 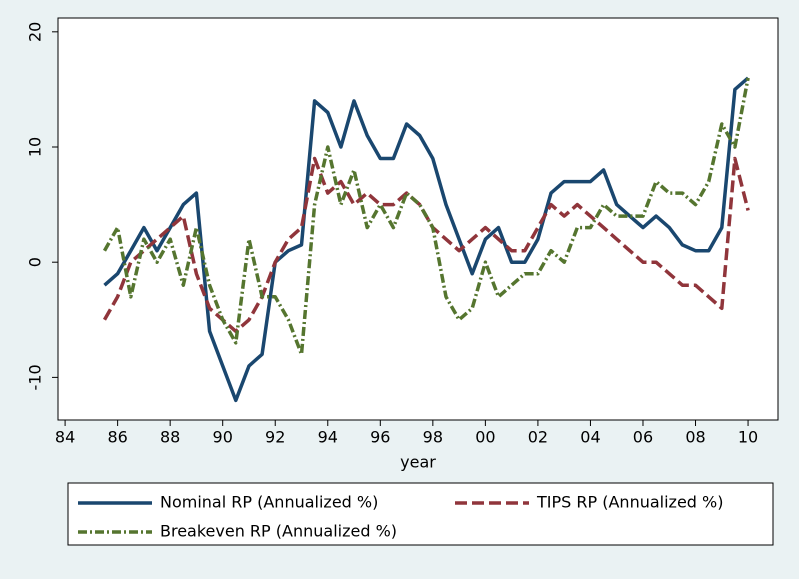 What do you see at coordinates (695, 437) in the screenshot?
I see `x-tick-label: 08` at bounding box center [695, 437].